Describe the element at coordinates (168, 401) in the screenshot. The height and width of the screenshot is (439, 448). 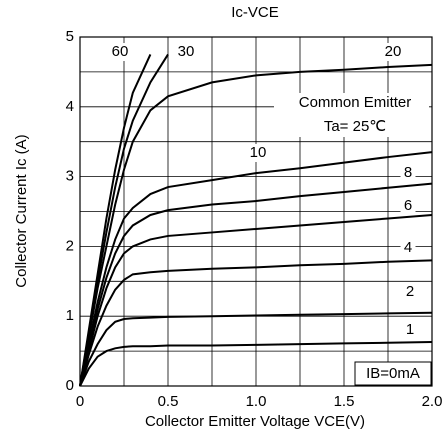
I see `x-tick-label: 0.5` at that location.